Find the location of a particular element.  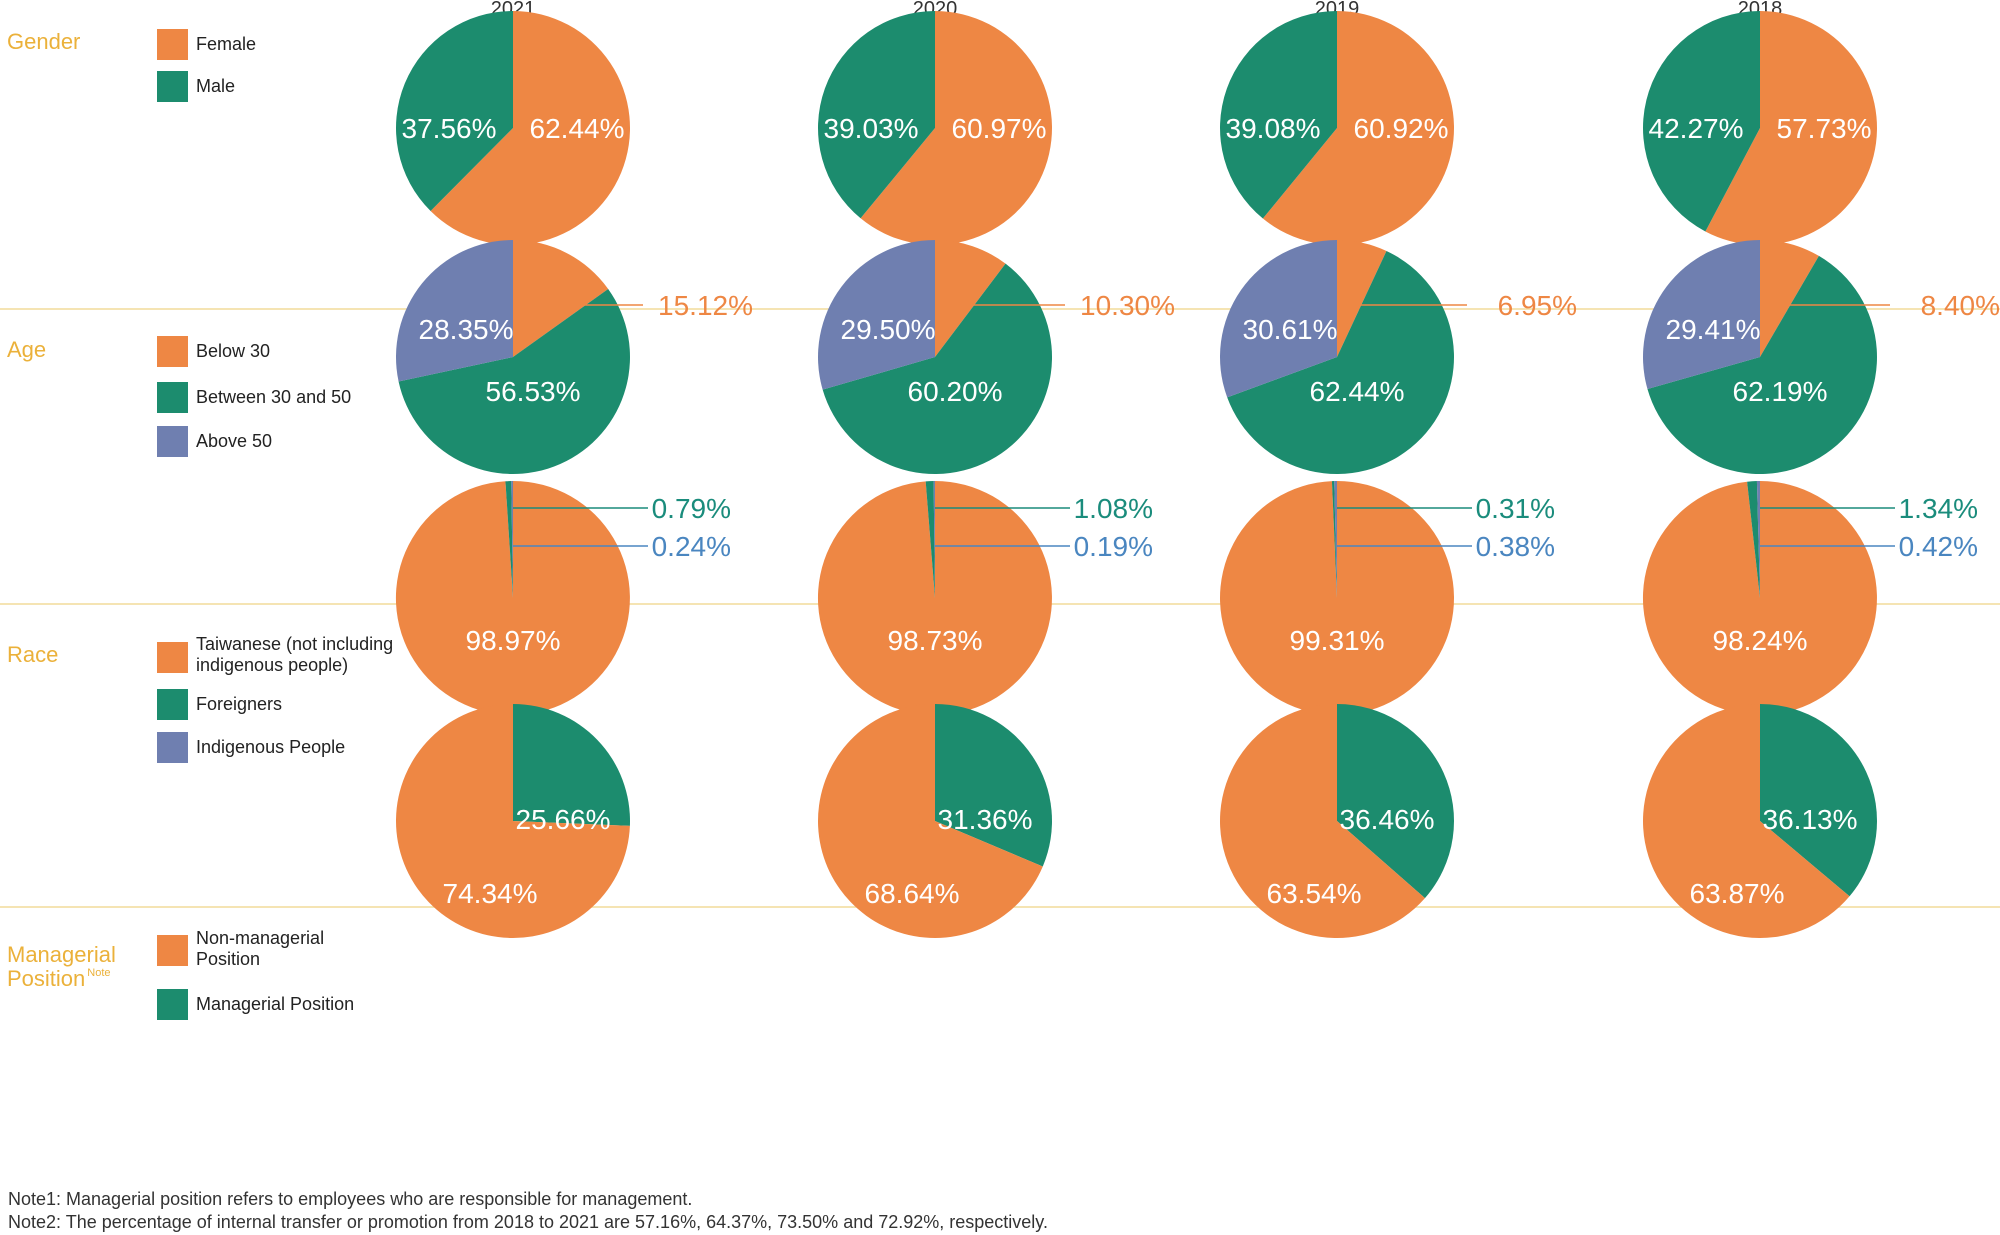

slice-managerial-position-2020-managerial-position is located at coordinates (993, 785).